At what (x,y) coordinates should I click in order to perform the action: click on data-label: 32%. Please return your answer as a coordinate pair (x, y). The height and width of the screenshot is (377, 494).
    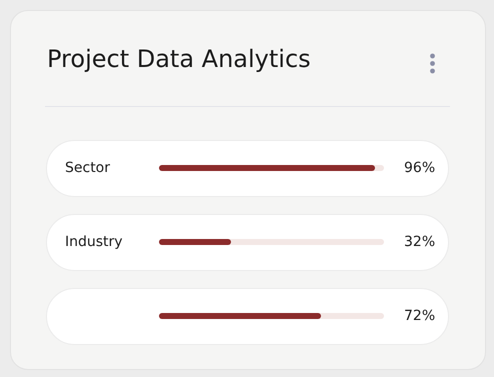
    Looking at the image, I should click on (420, 242).